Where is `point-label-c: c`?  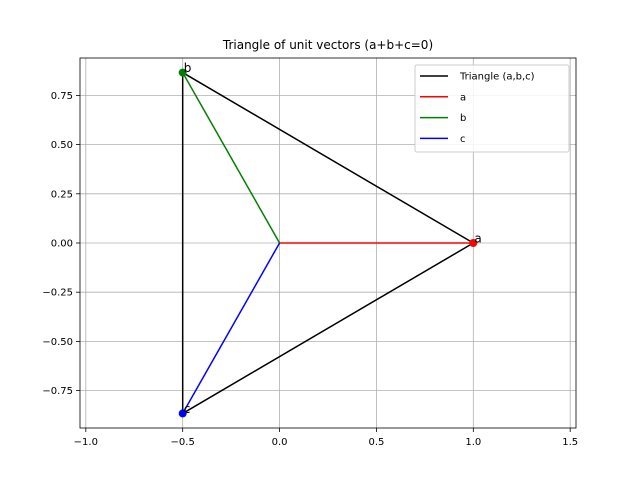
point-label-c: c is located at coordinates (187, 409).